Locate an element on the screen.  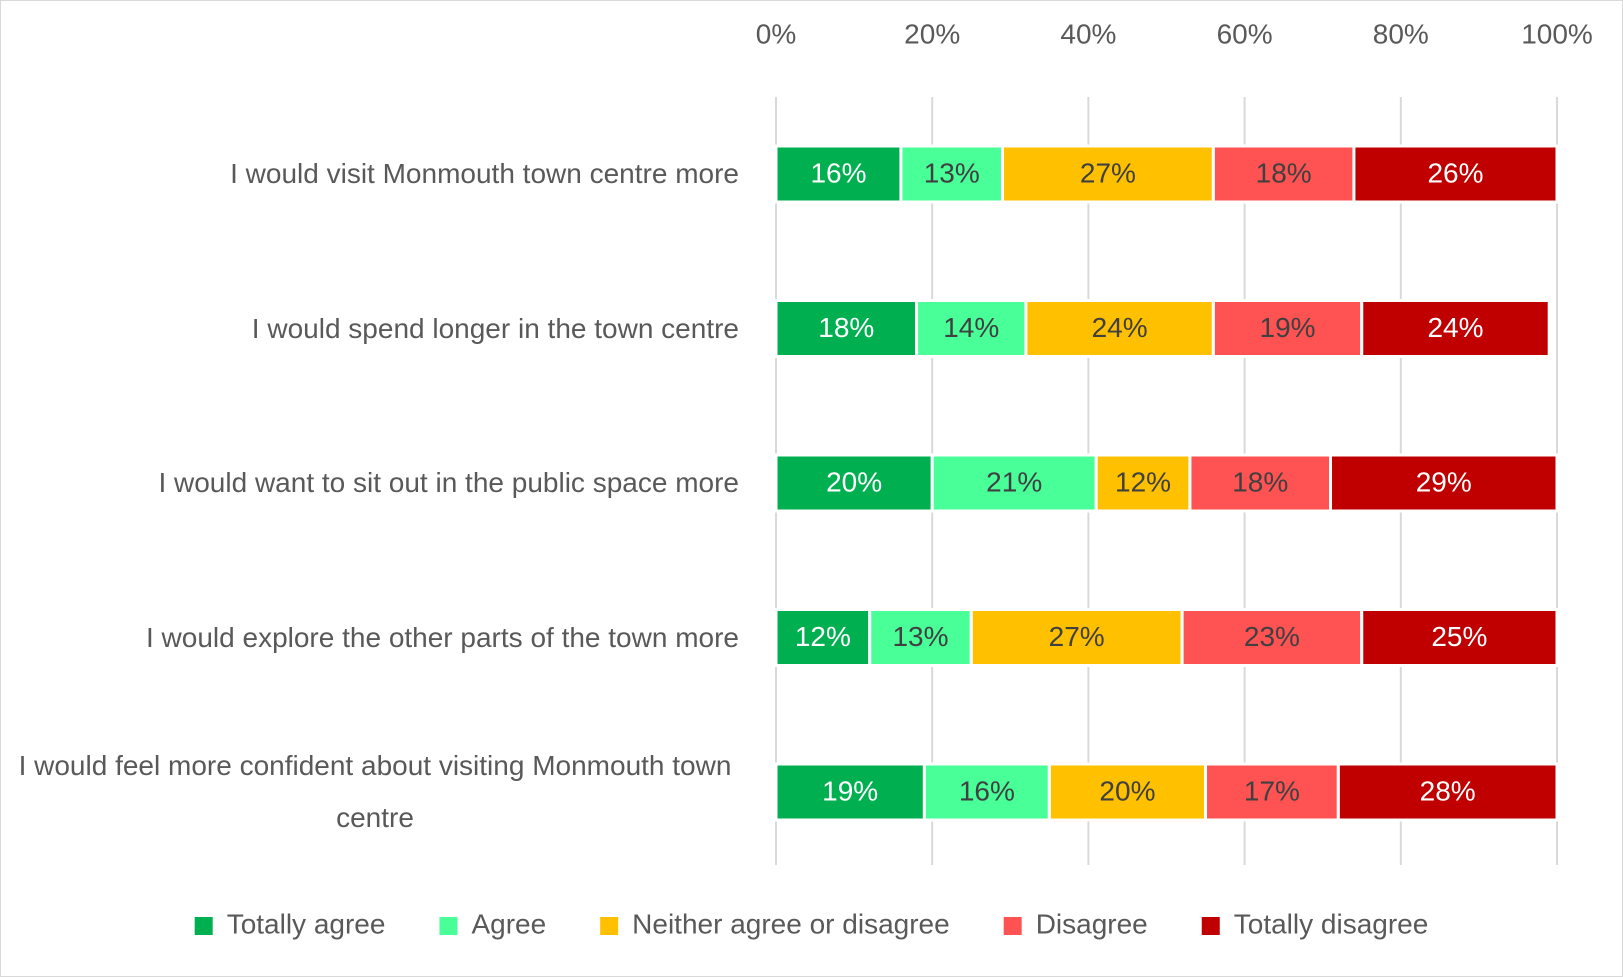
y-tick-text: I would visit Monmouth town centre more is located at coordinates (484, 173).